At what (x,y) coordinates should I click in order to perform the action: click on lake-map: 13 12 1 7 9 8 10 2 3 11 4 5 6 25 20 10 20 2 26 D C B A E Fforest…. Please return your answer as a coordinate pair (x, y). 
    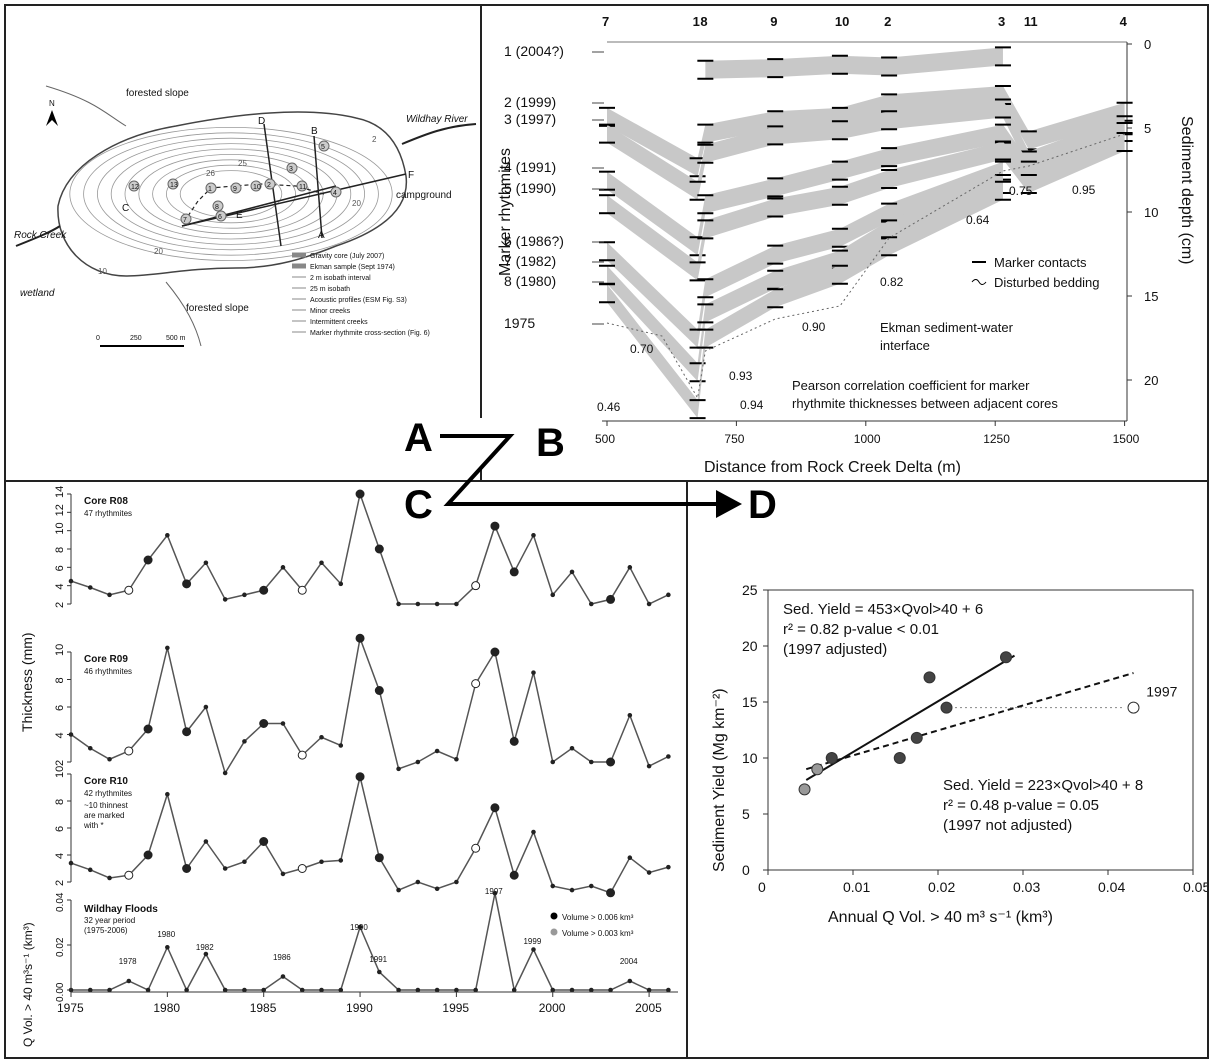
    Looking at the image, I should click on (245, 216).